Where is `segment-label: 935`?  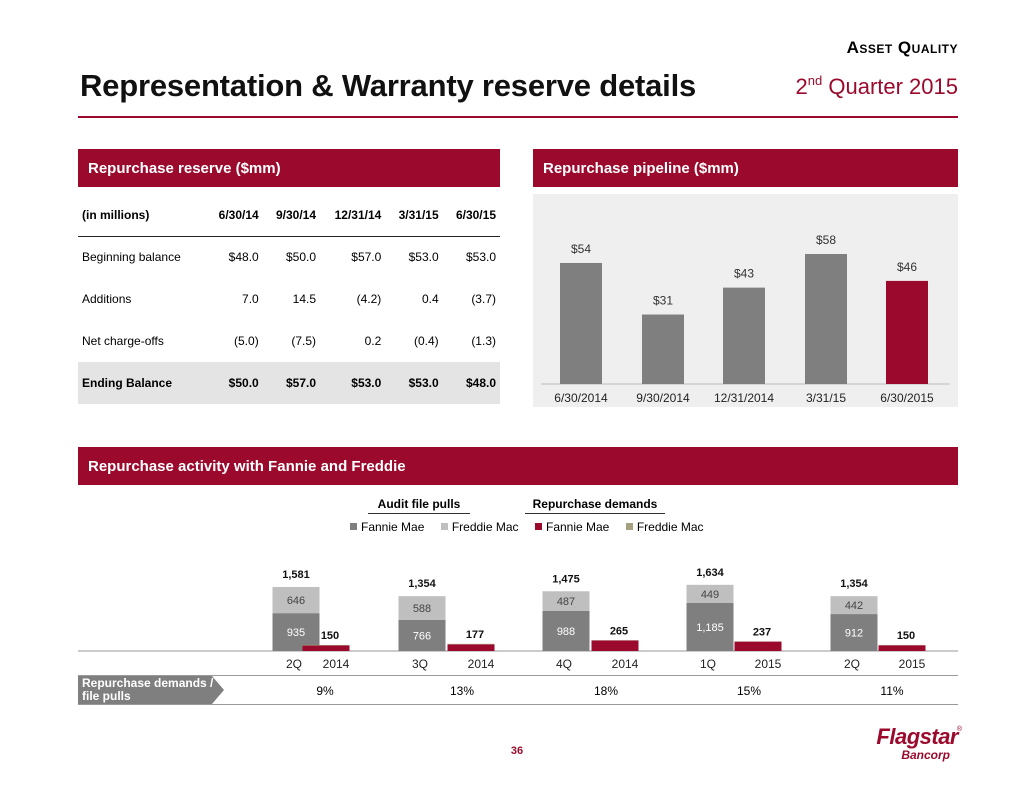 segment-label: 935 is located at coordinates (296, 633).